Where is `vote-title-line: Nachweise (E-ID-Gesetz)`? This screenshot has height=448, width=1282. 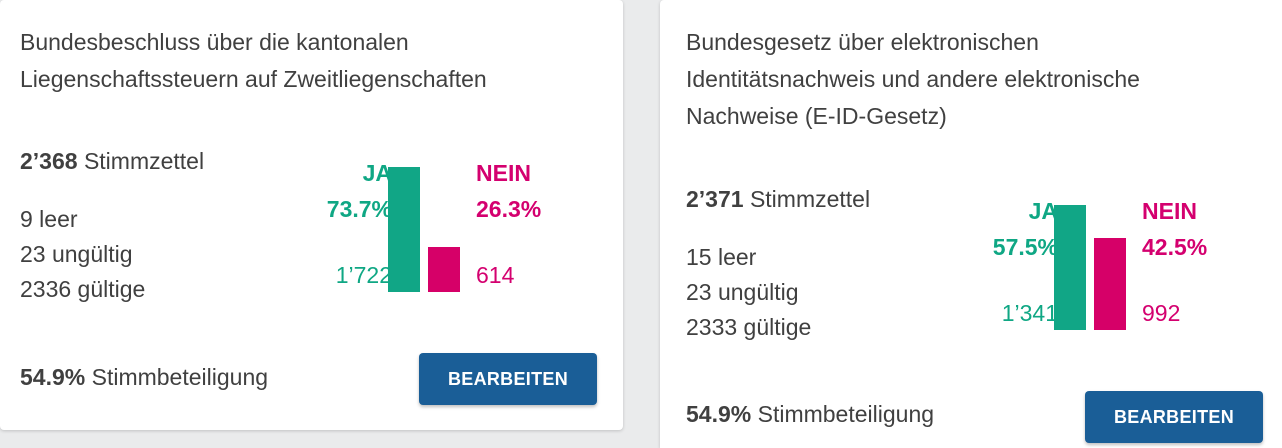 vote-title-line: Nachweise (E-ID-Gesetz) is located at coordinates (816, 116).